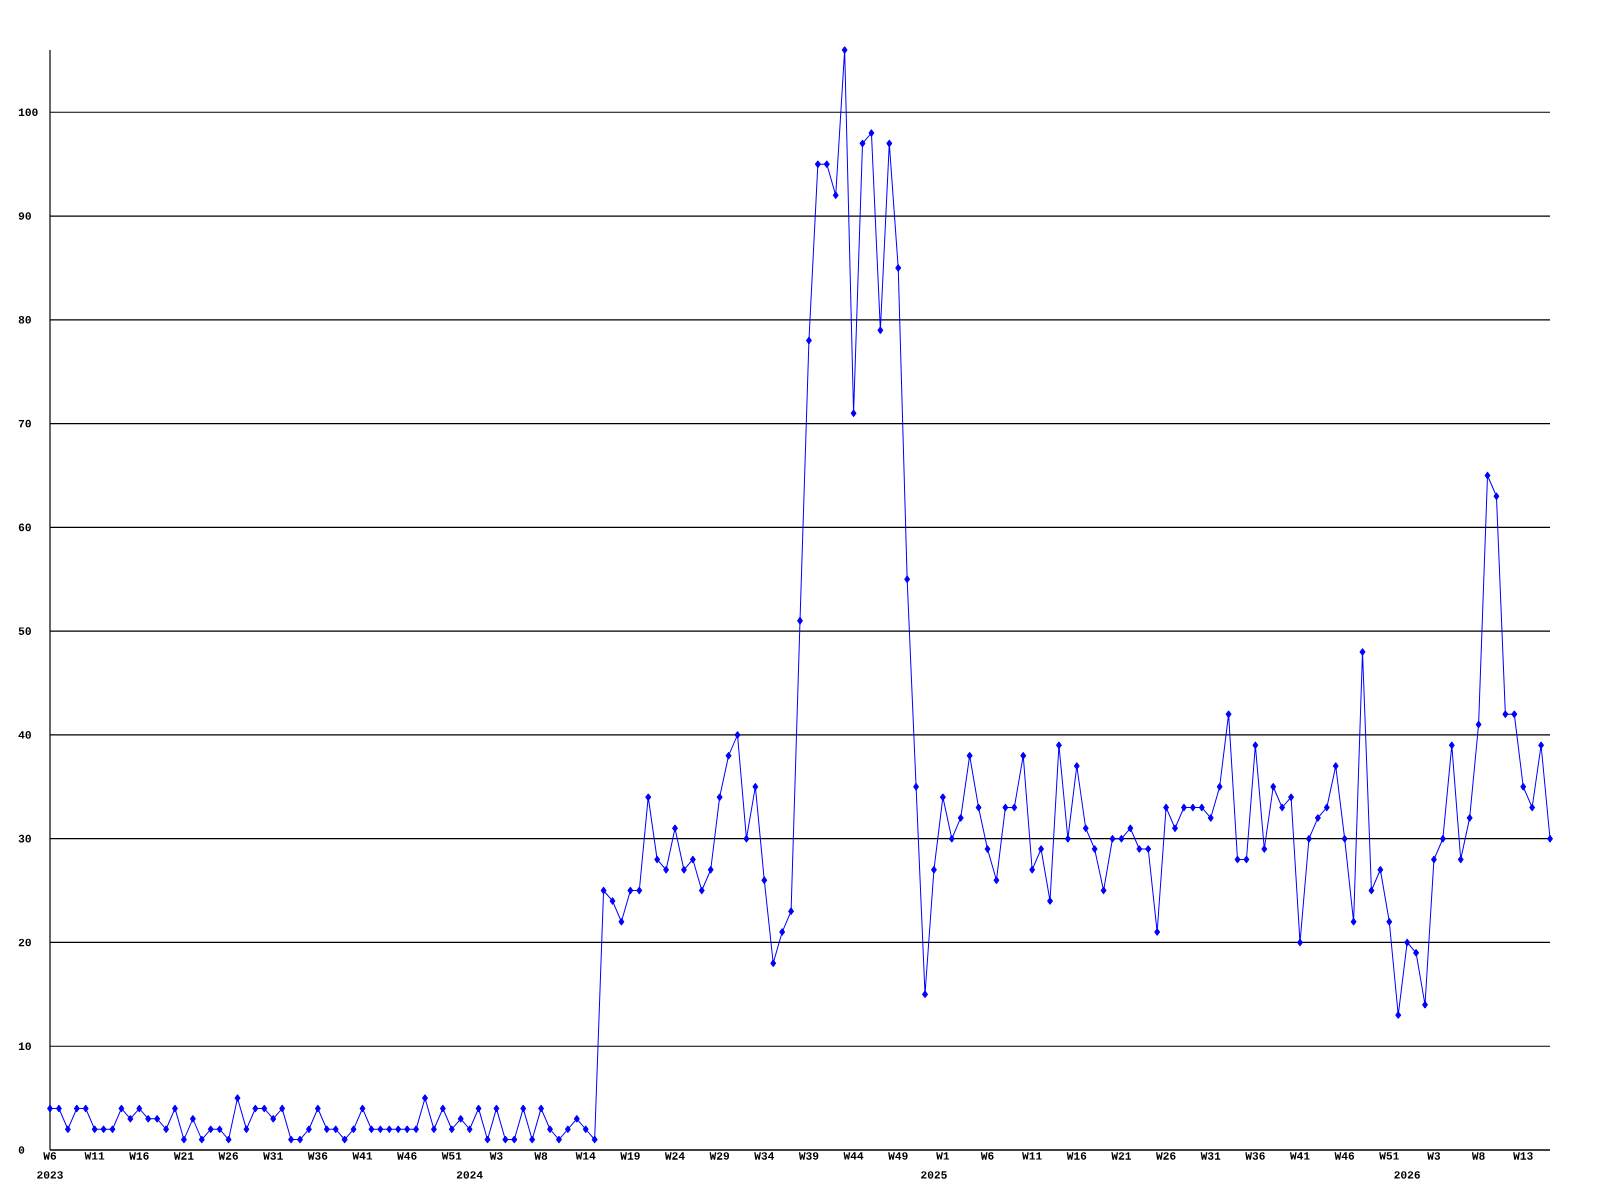 This screenshot has width=1600, height=1200. I want to click on y-tick-label: 20, so click(24, 942).